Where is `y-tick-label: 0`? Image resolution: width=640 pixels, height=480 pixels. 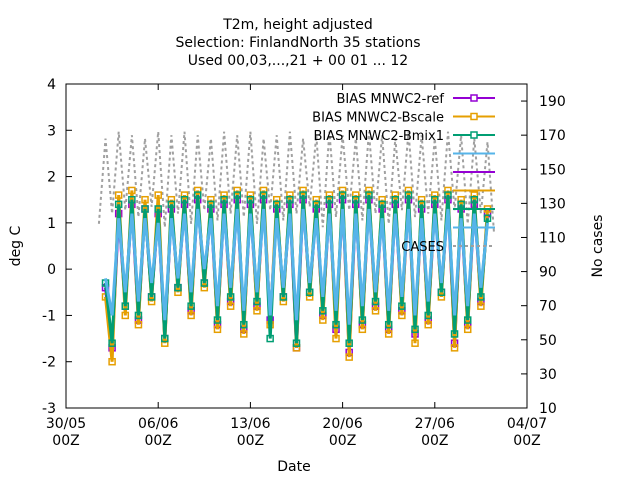 y-tick-label: 0 is located at coordinates (51, 270).